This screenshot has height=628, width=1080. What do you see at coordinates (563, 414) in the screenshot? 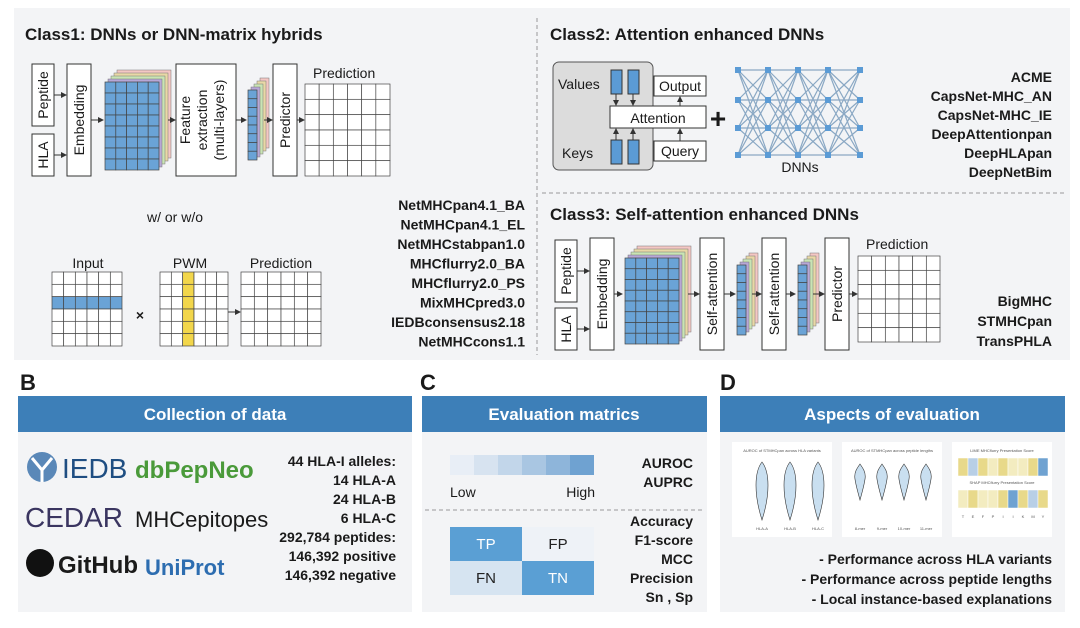
I see `panel-header: Evaluation matrics` at bounding box center [563, 414].